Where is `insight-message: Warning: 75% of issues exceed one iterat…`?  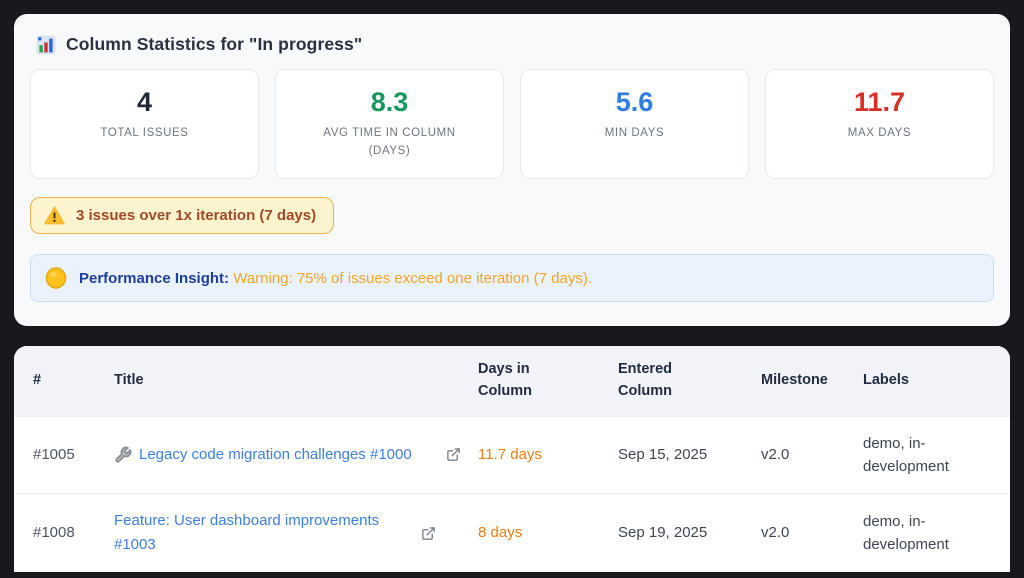
insight-message: Warning: 75% of issues exceed one iterat… is located at coordinates (413, 278).